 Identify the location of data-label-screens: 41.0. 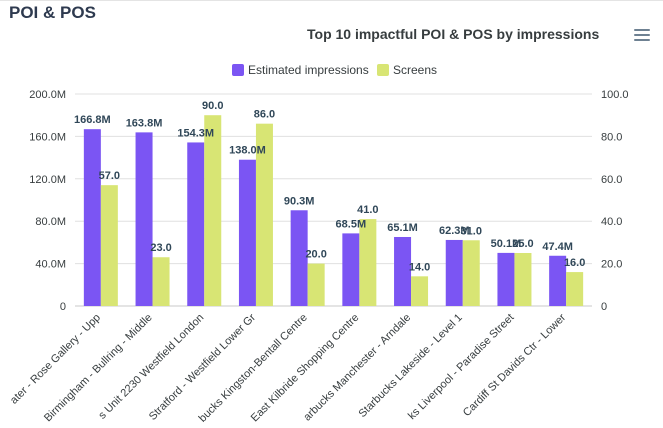
(367, 210).